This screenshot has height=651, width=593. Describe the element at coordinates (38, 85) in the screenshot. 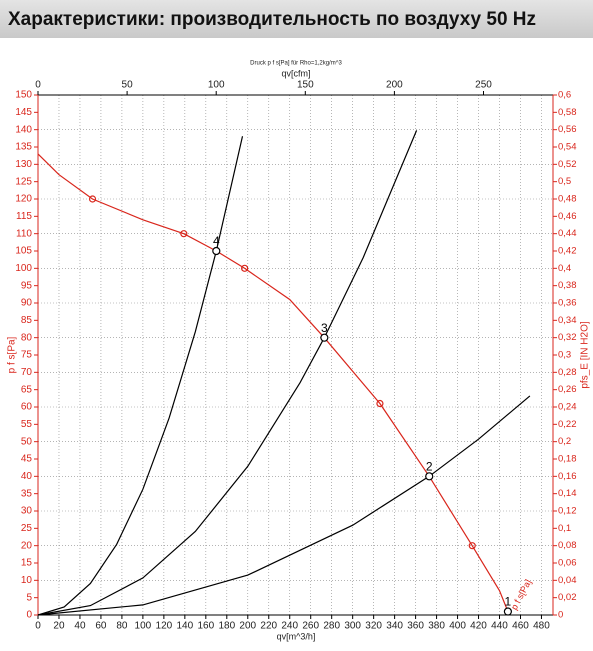

I see `x2-tick-label: 0` at that location.